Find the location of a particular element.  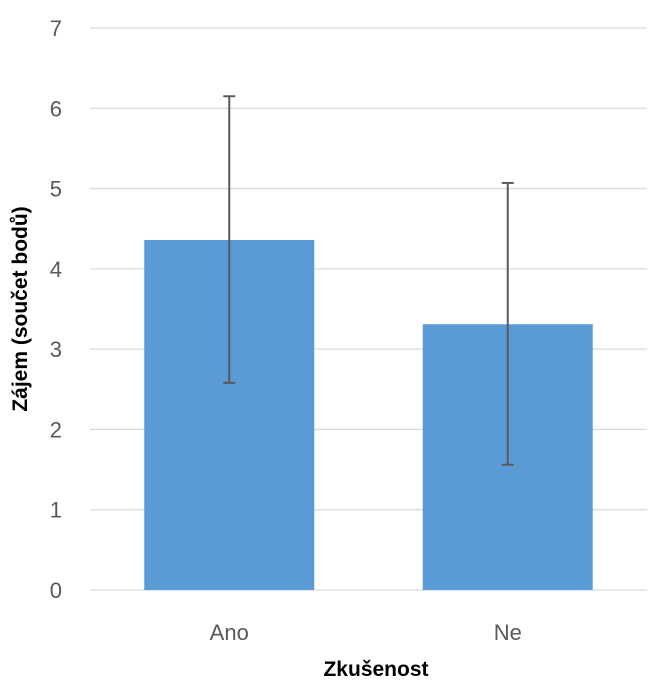

y-tick-label: 0 is located at coordinates (56, 590).